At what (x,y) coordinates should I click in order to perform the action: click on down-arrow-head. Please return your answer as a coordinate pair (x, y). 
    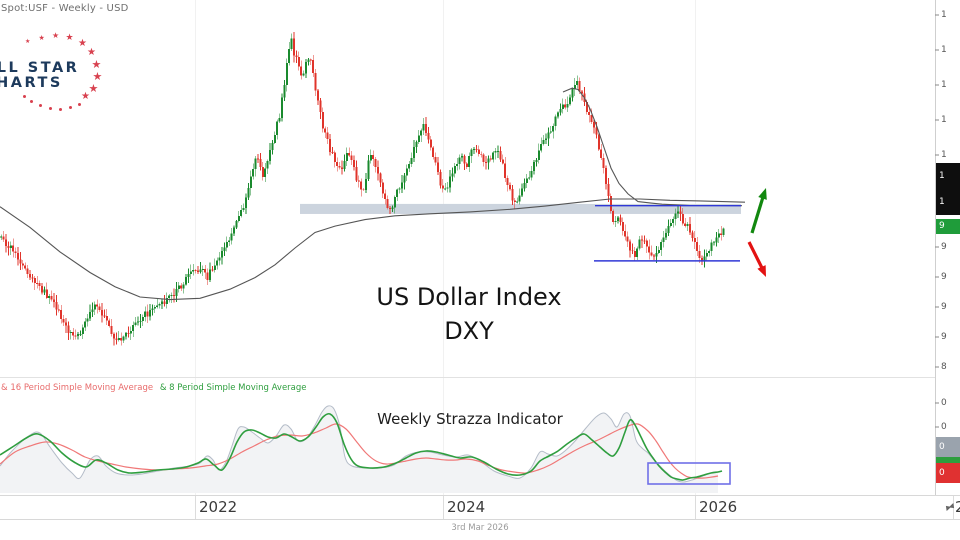
    Looking at the image, I should click on (761, 271).